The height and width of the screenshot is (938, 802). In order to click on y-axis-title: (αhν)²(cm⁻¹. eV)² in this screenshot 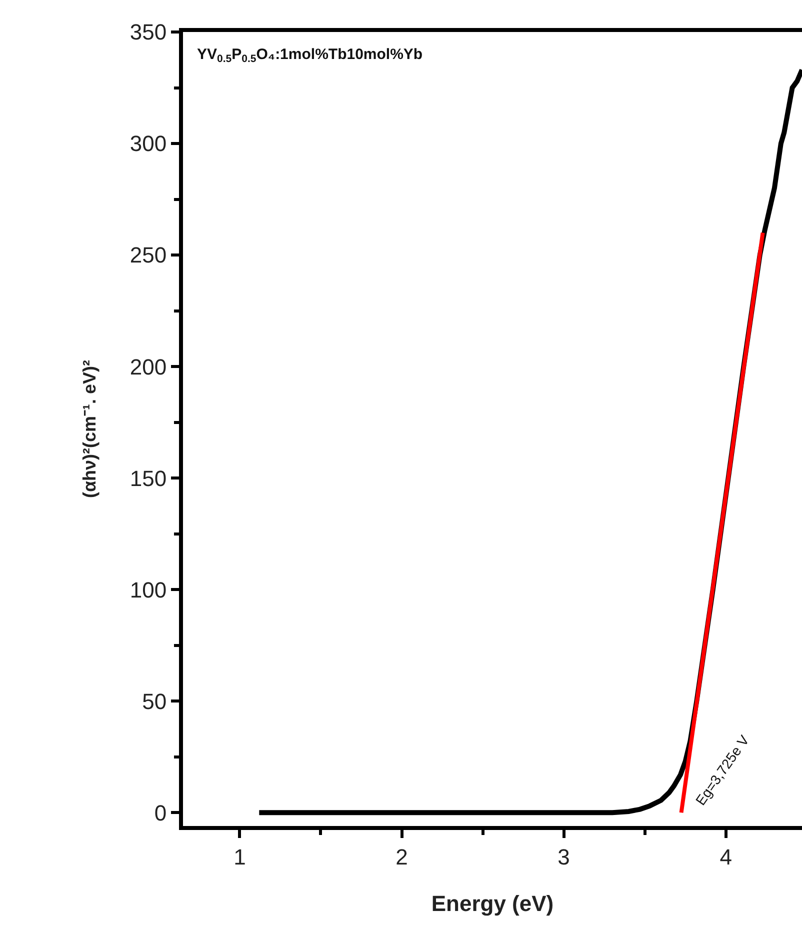, I will do `click(90, 429)`.